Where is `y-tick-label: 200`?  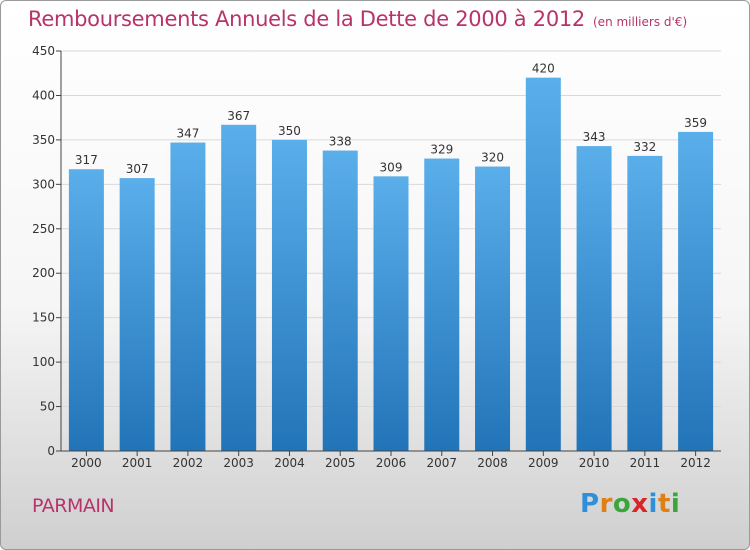 y-tick-label: 200 is located at coordinates (43, 273).